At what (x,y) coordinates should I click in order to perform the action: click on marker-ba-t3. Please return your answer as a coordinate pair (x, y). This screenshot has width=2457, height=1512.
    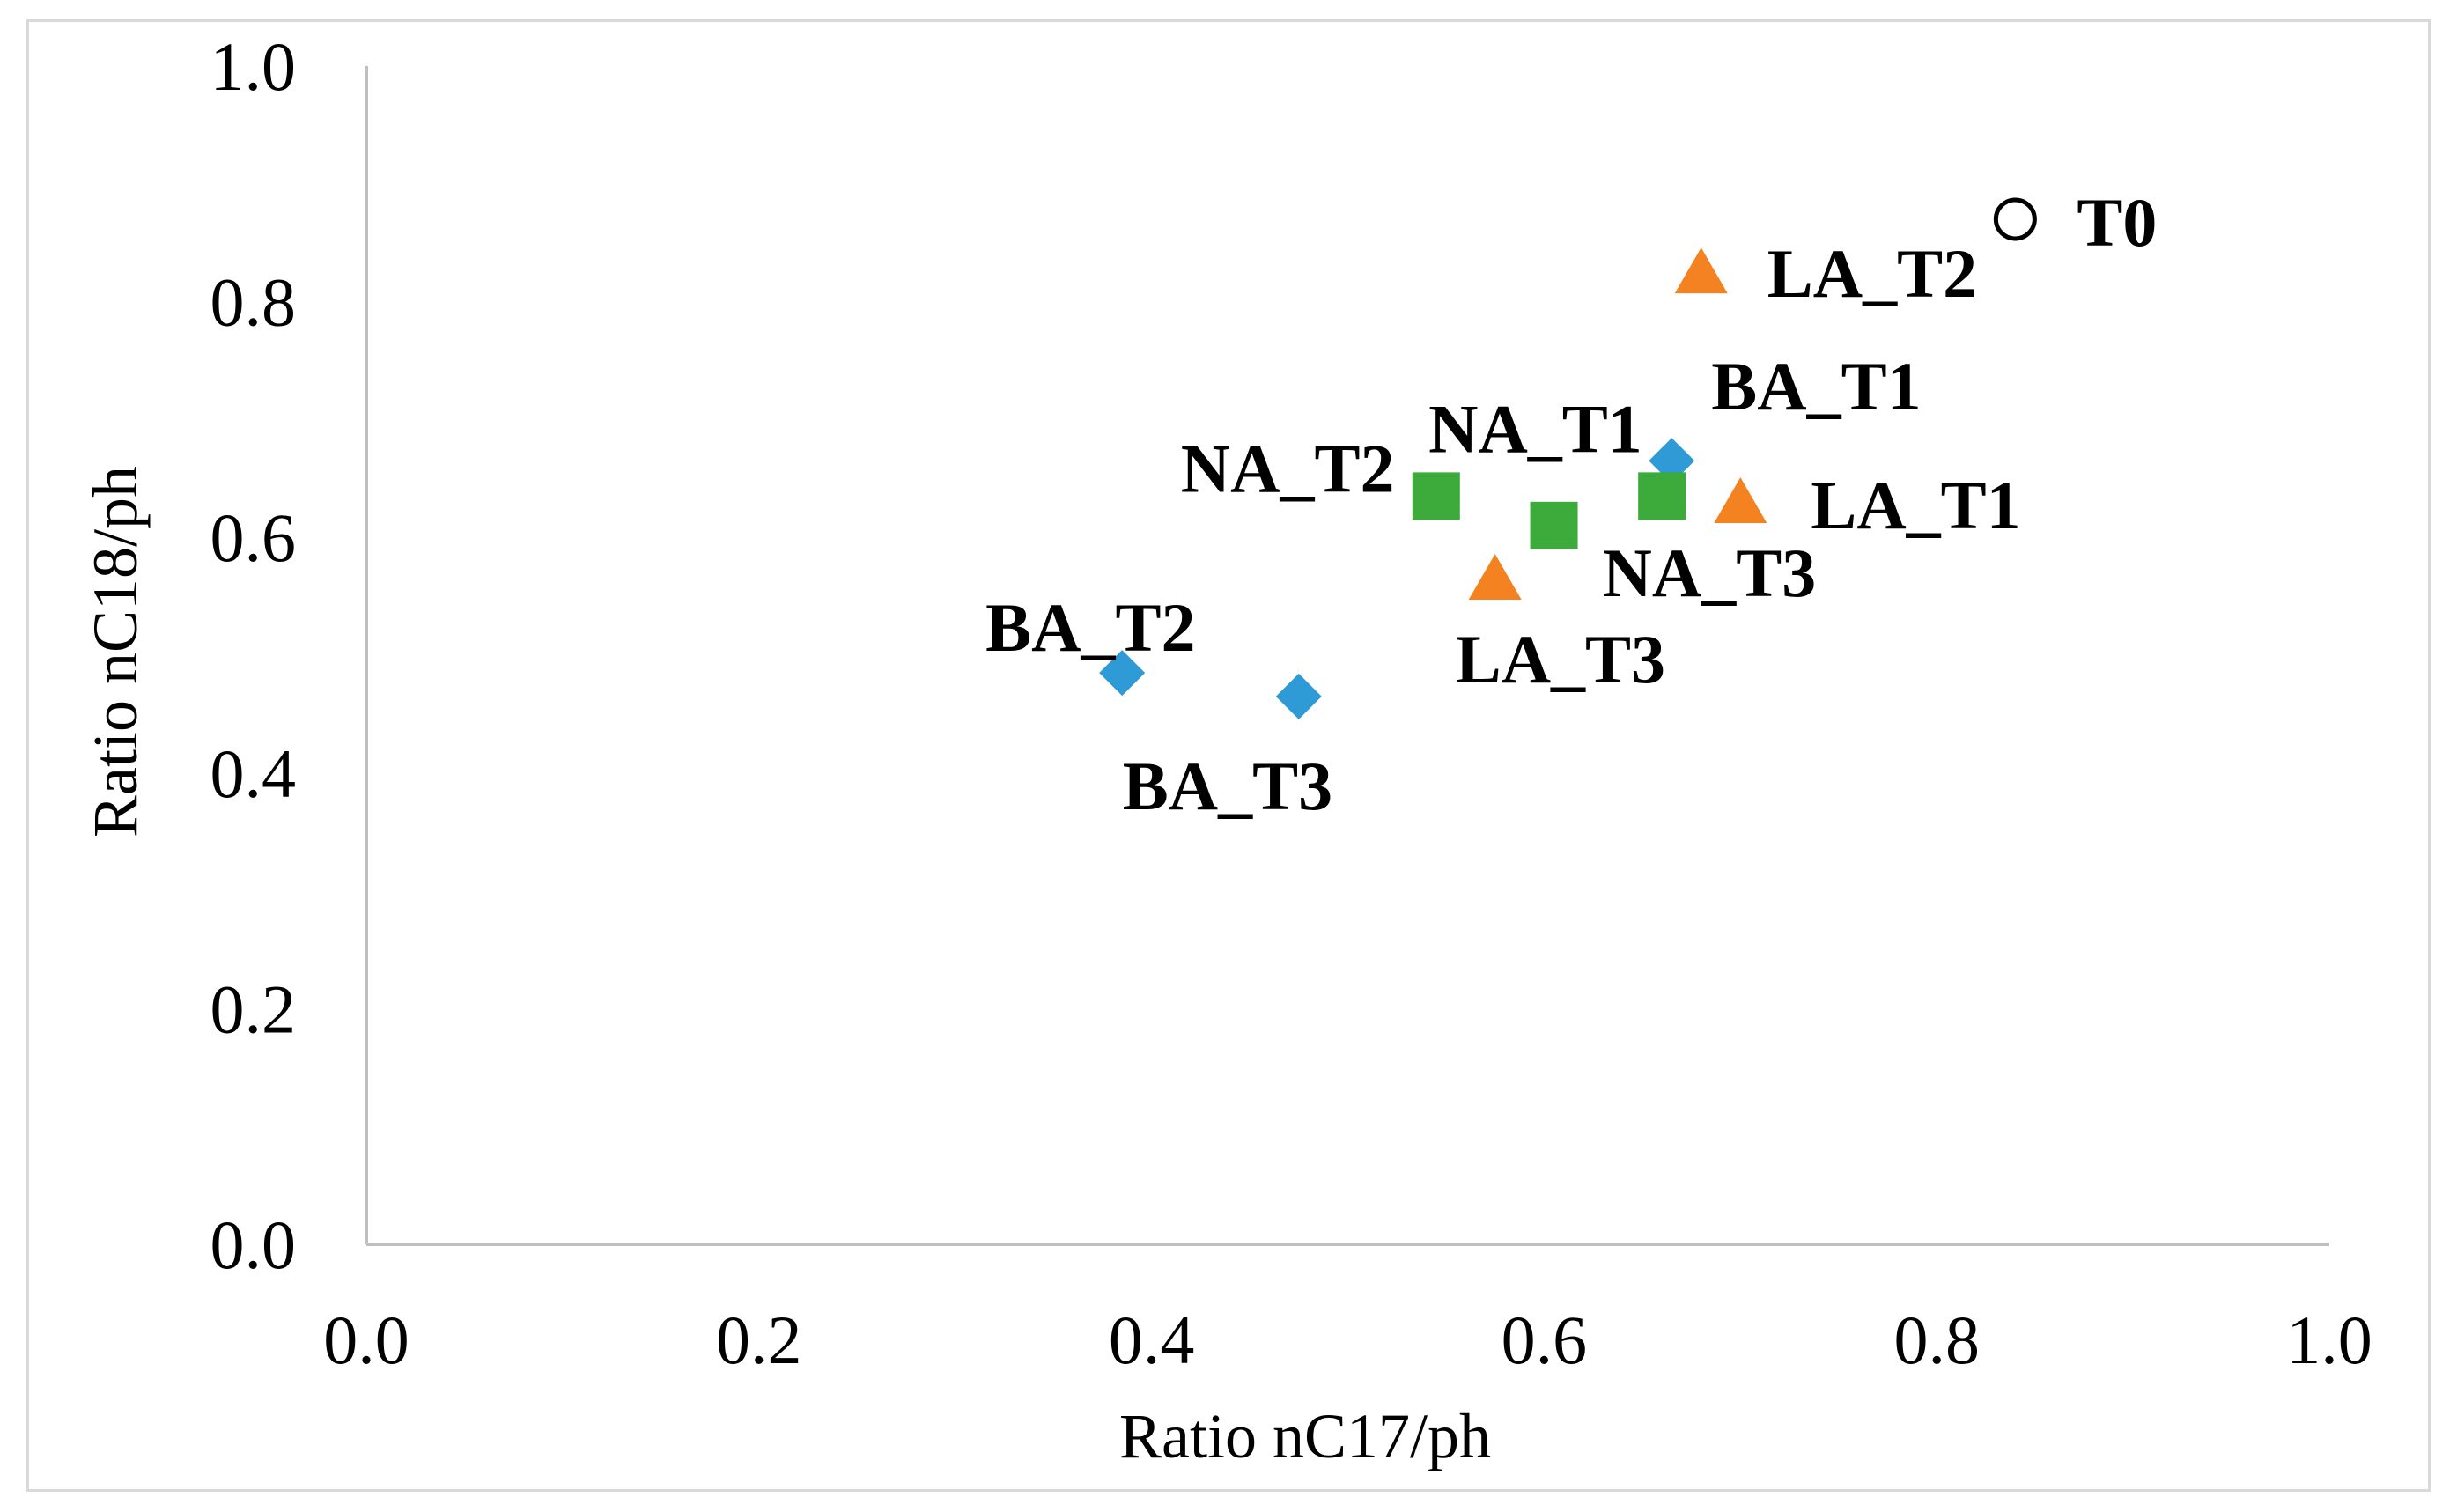
    Looking at the image, I should click on (1298, 696).